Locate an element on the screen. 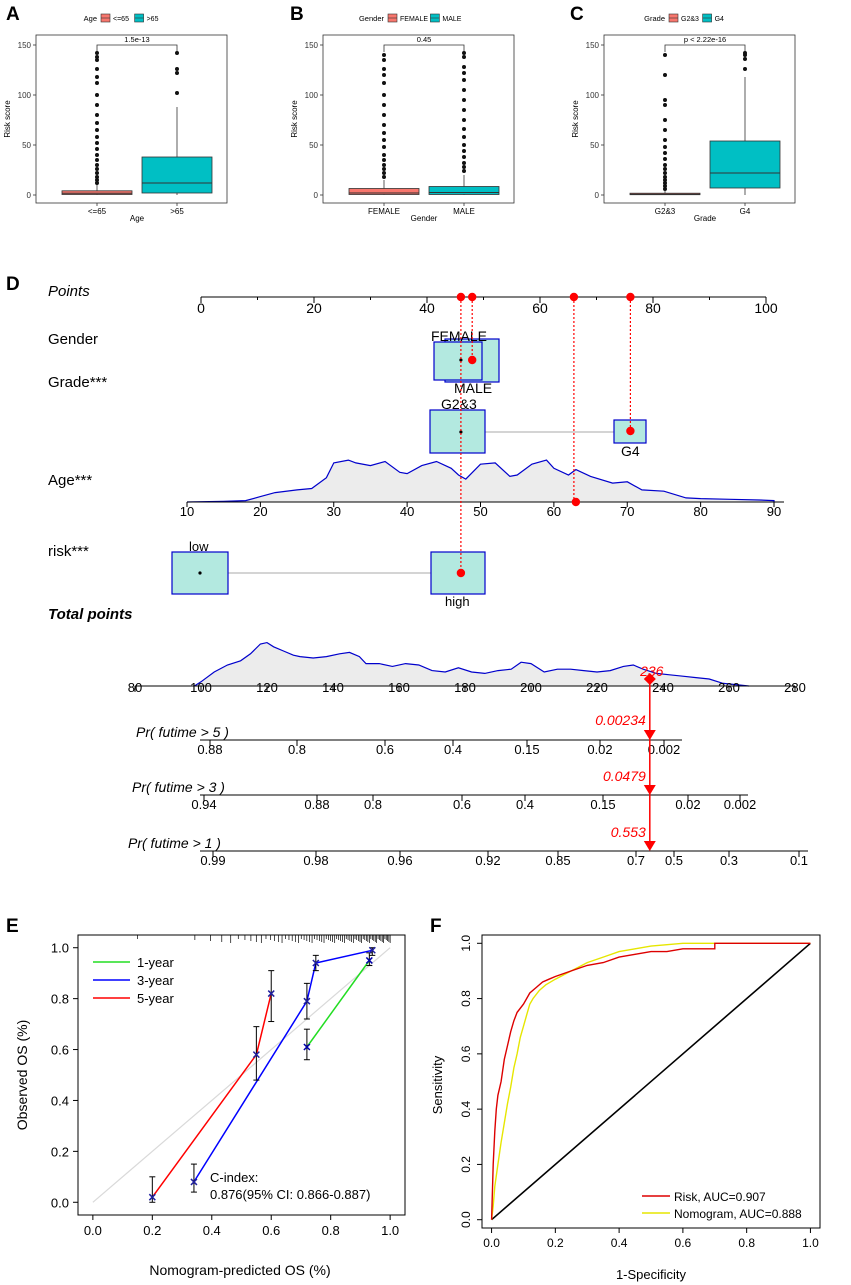 This screenshot has height=1285, width=851. legend-title: Grade is located at coordinates (654, 18).